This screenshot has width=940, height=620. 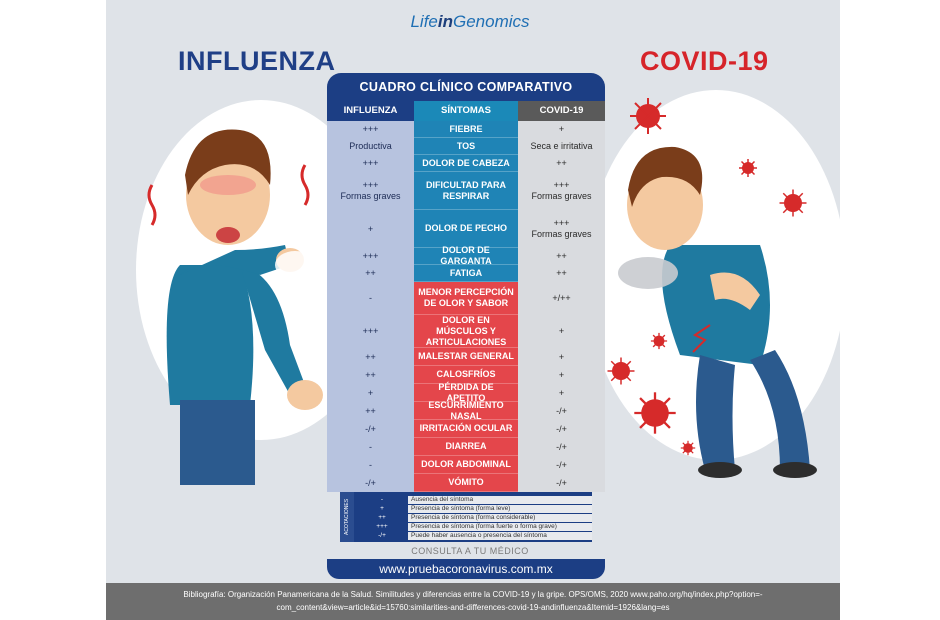 What do you see at coordinates (466, 111) in the screenshot?
I see `column-header-sintomas: SÍNTOMAS` at bounding box center [466, 111].